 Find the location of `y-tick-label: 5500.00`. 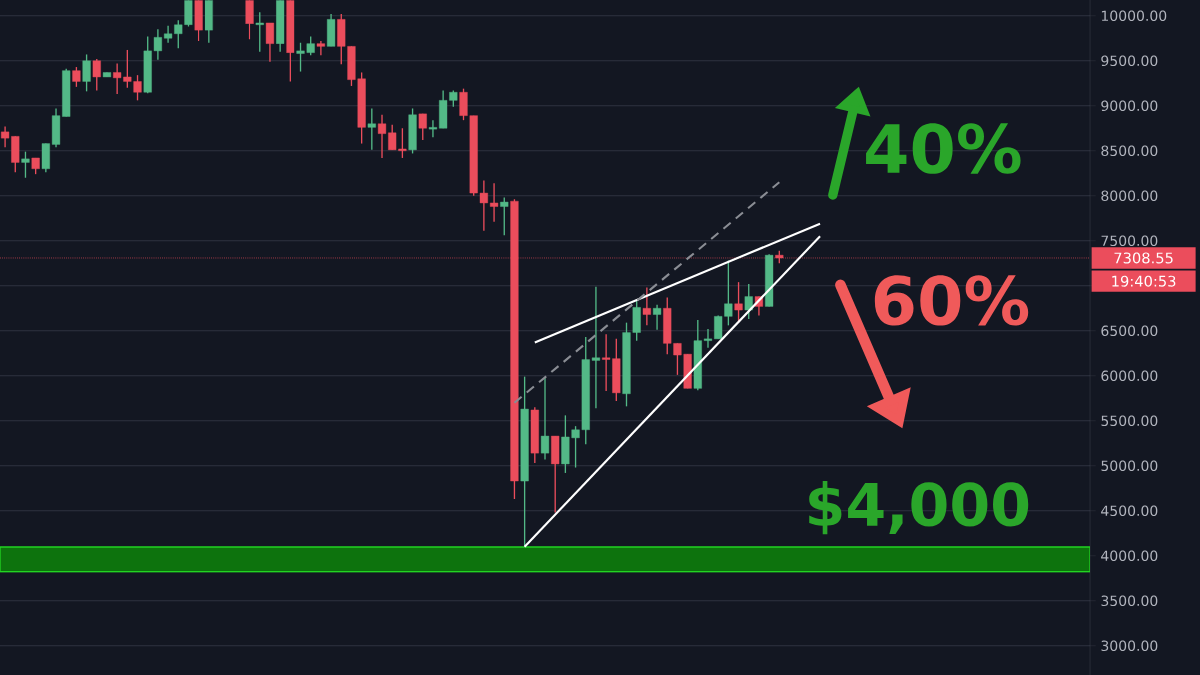

y-tick-label: 5500.00 is located at coordinates (1129, 421).